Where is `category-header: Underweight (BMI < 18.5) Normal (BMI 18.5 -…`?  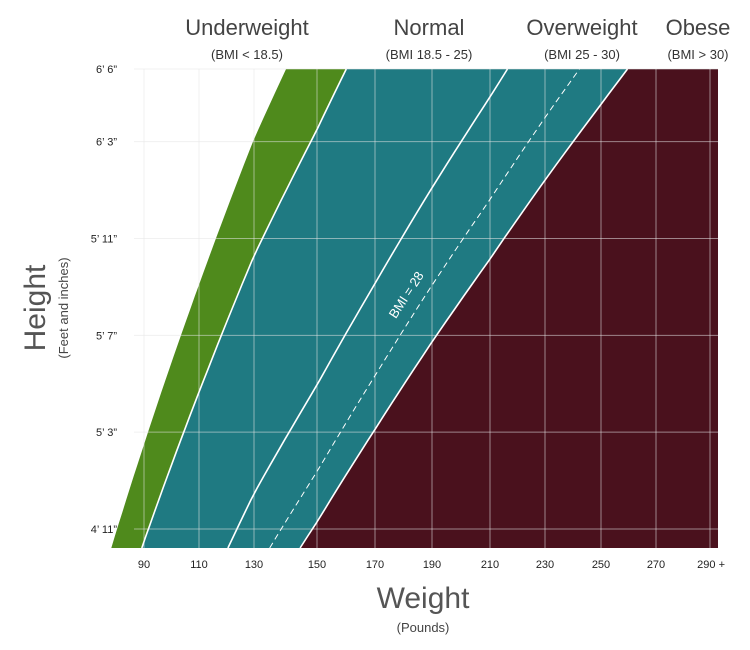
category-header: Underweight (BMI < 18.5) Normal (BMI 18.5 -… is located at coordinates (457, 38).